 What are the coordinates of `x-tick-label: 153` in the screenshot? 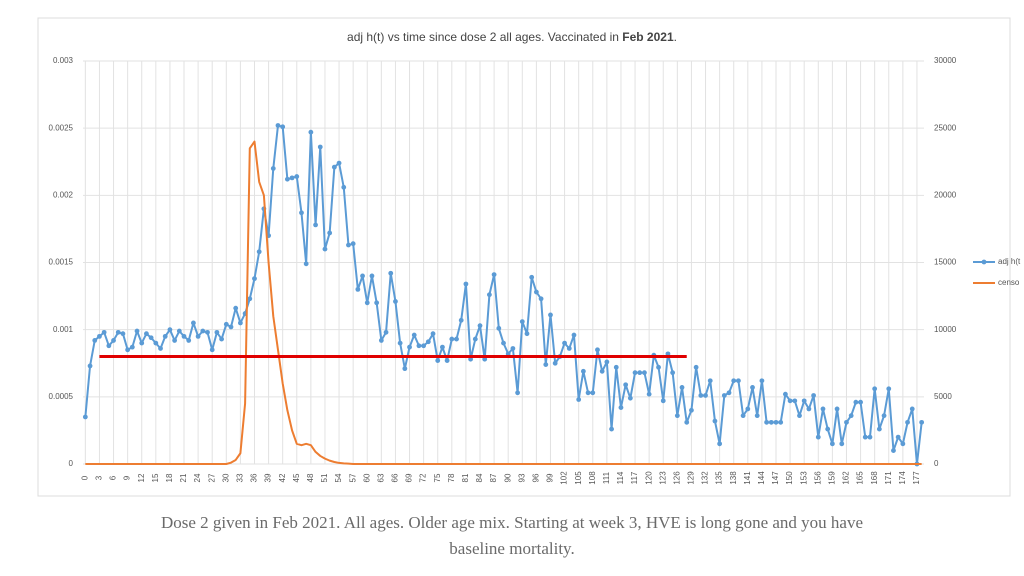 It's located at (803, 478).